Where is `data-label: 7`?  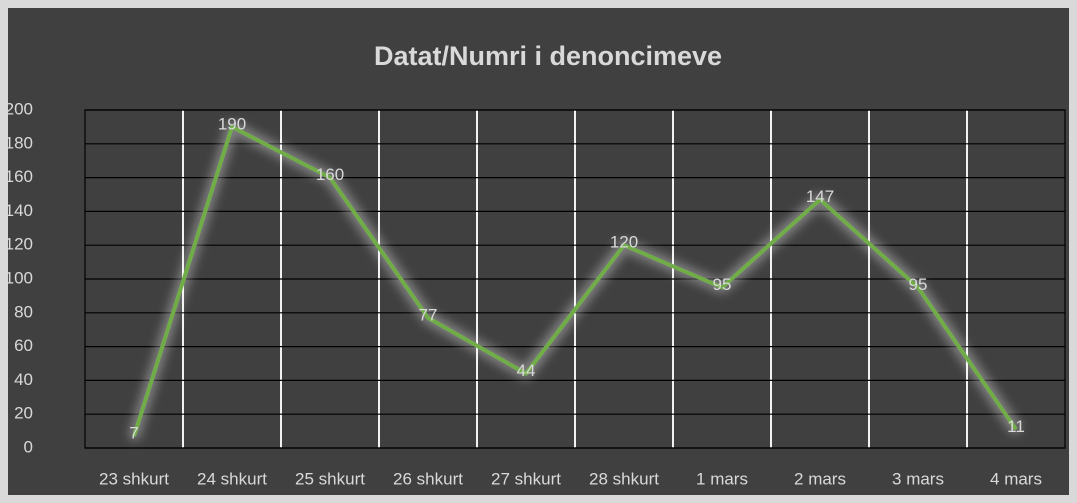 data-label: 7 is located at coordinates (133, 433).